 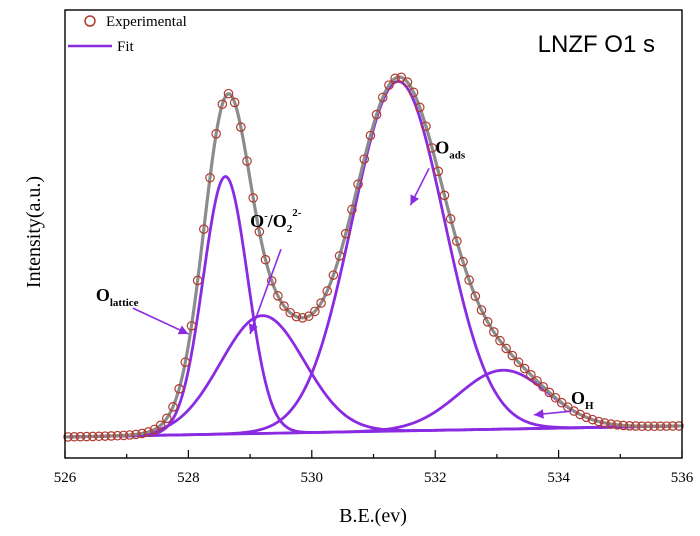 What do you see at coordinates (90, 21) in the screenshot?
I see `legend-marker-experimental` at bounding box center [90, 21].